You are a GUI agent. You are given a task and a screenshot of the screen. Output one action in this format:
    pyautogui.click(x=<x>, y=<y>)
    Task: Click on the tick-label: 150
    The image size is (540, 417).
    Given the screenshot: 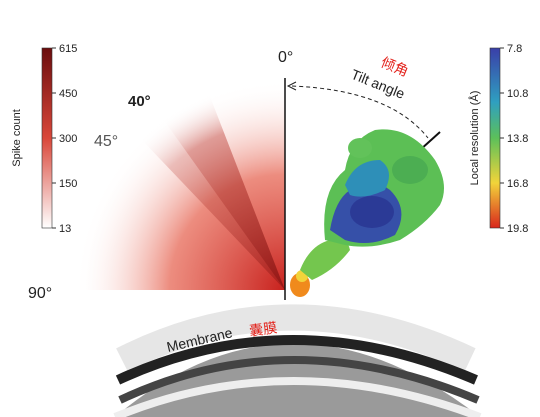 What is the action you would take?
    pyautogui.click(x=68, y=184)
    